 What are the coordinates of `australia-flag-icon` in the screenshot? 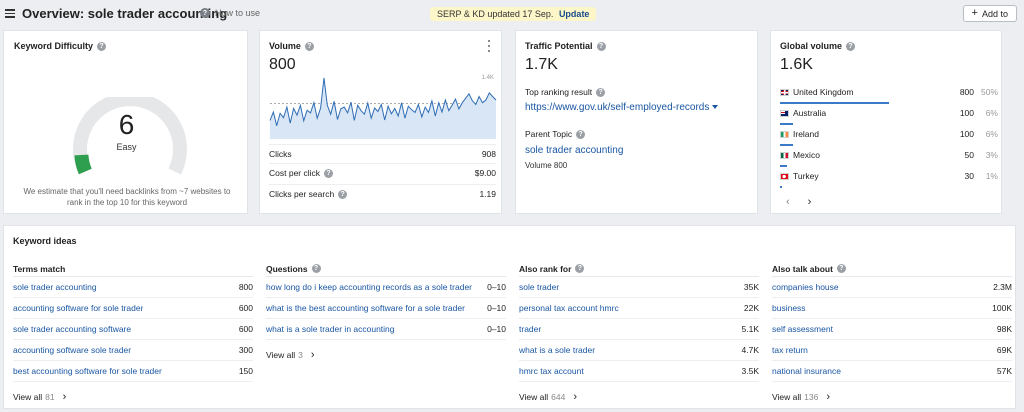 It's located at (784, 113).